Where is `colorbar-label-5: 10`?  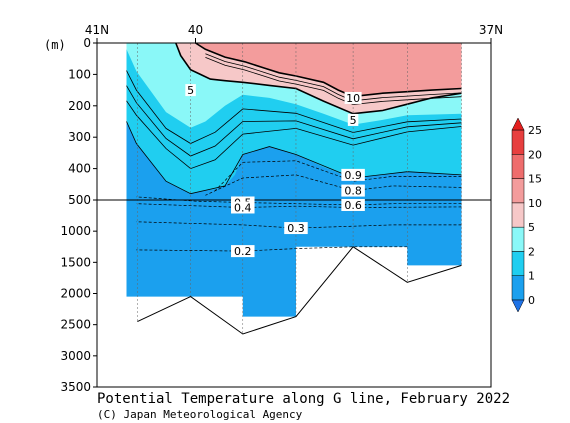 colorbar-label-5: 10 is located at coordinates (535, 203).